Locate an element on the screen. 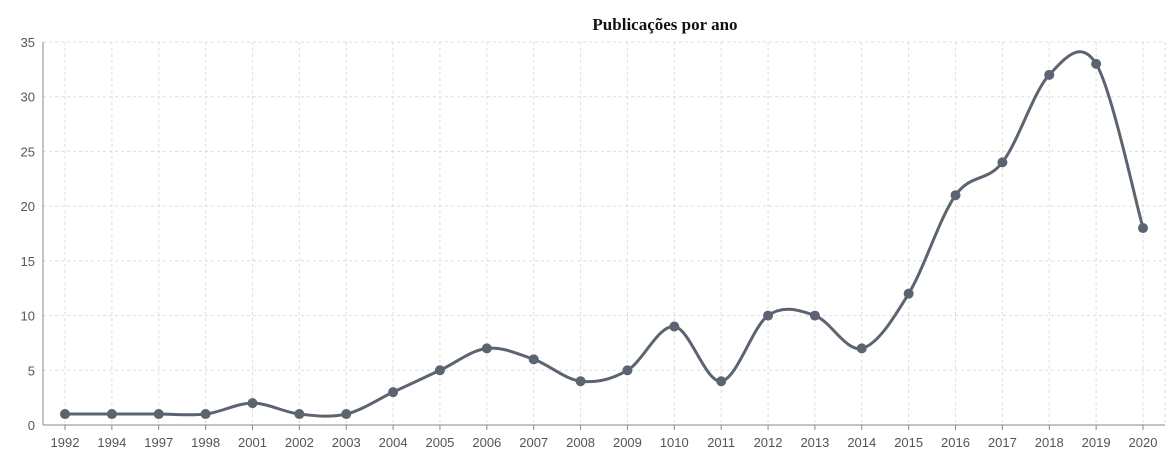 The height and width of the screenshot is (452, 1173). x-tick-label: 2008 is located at coordinates (580, 442).